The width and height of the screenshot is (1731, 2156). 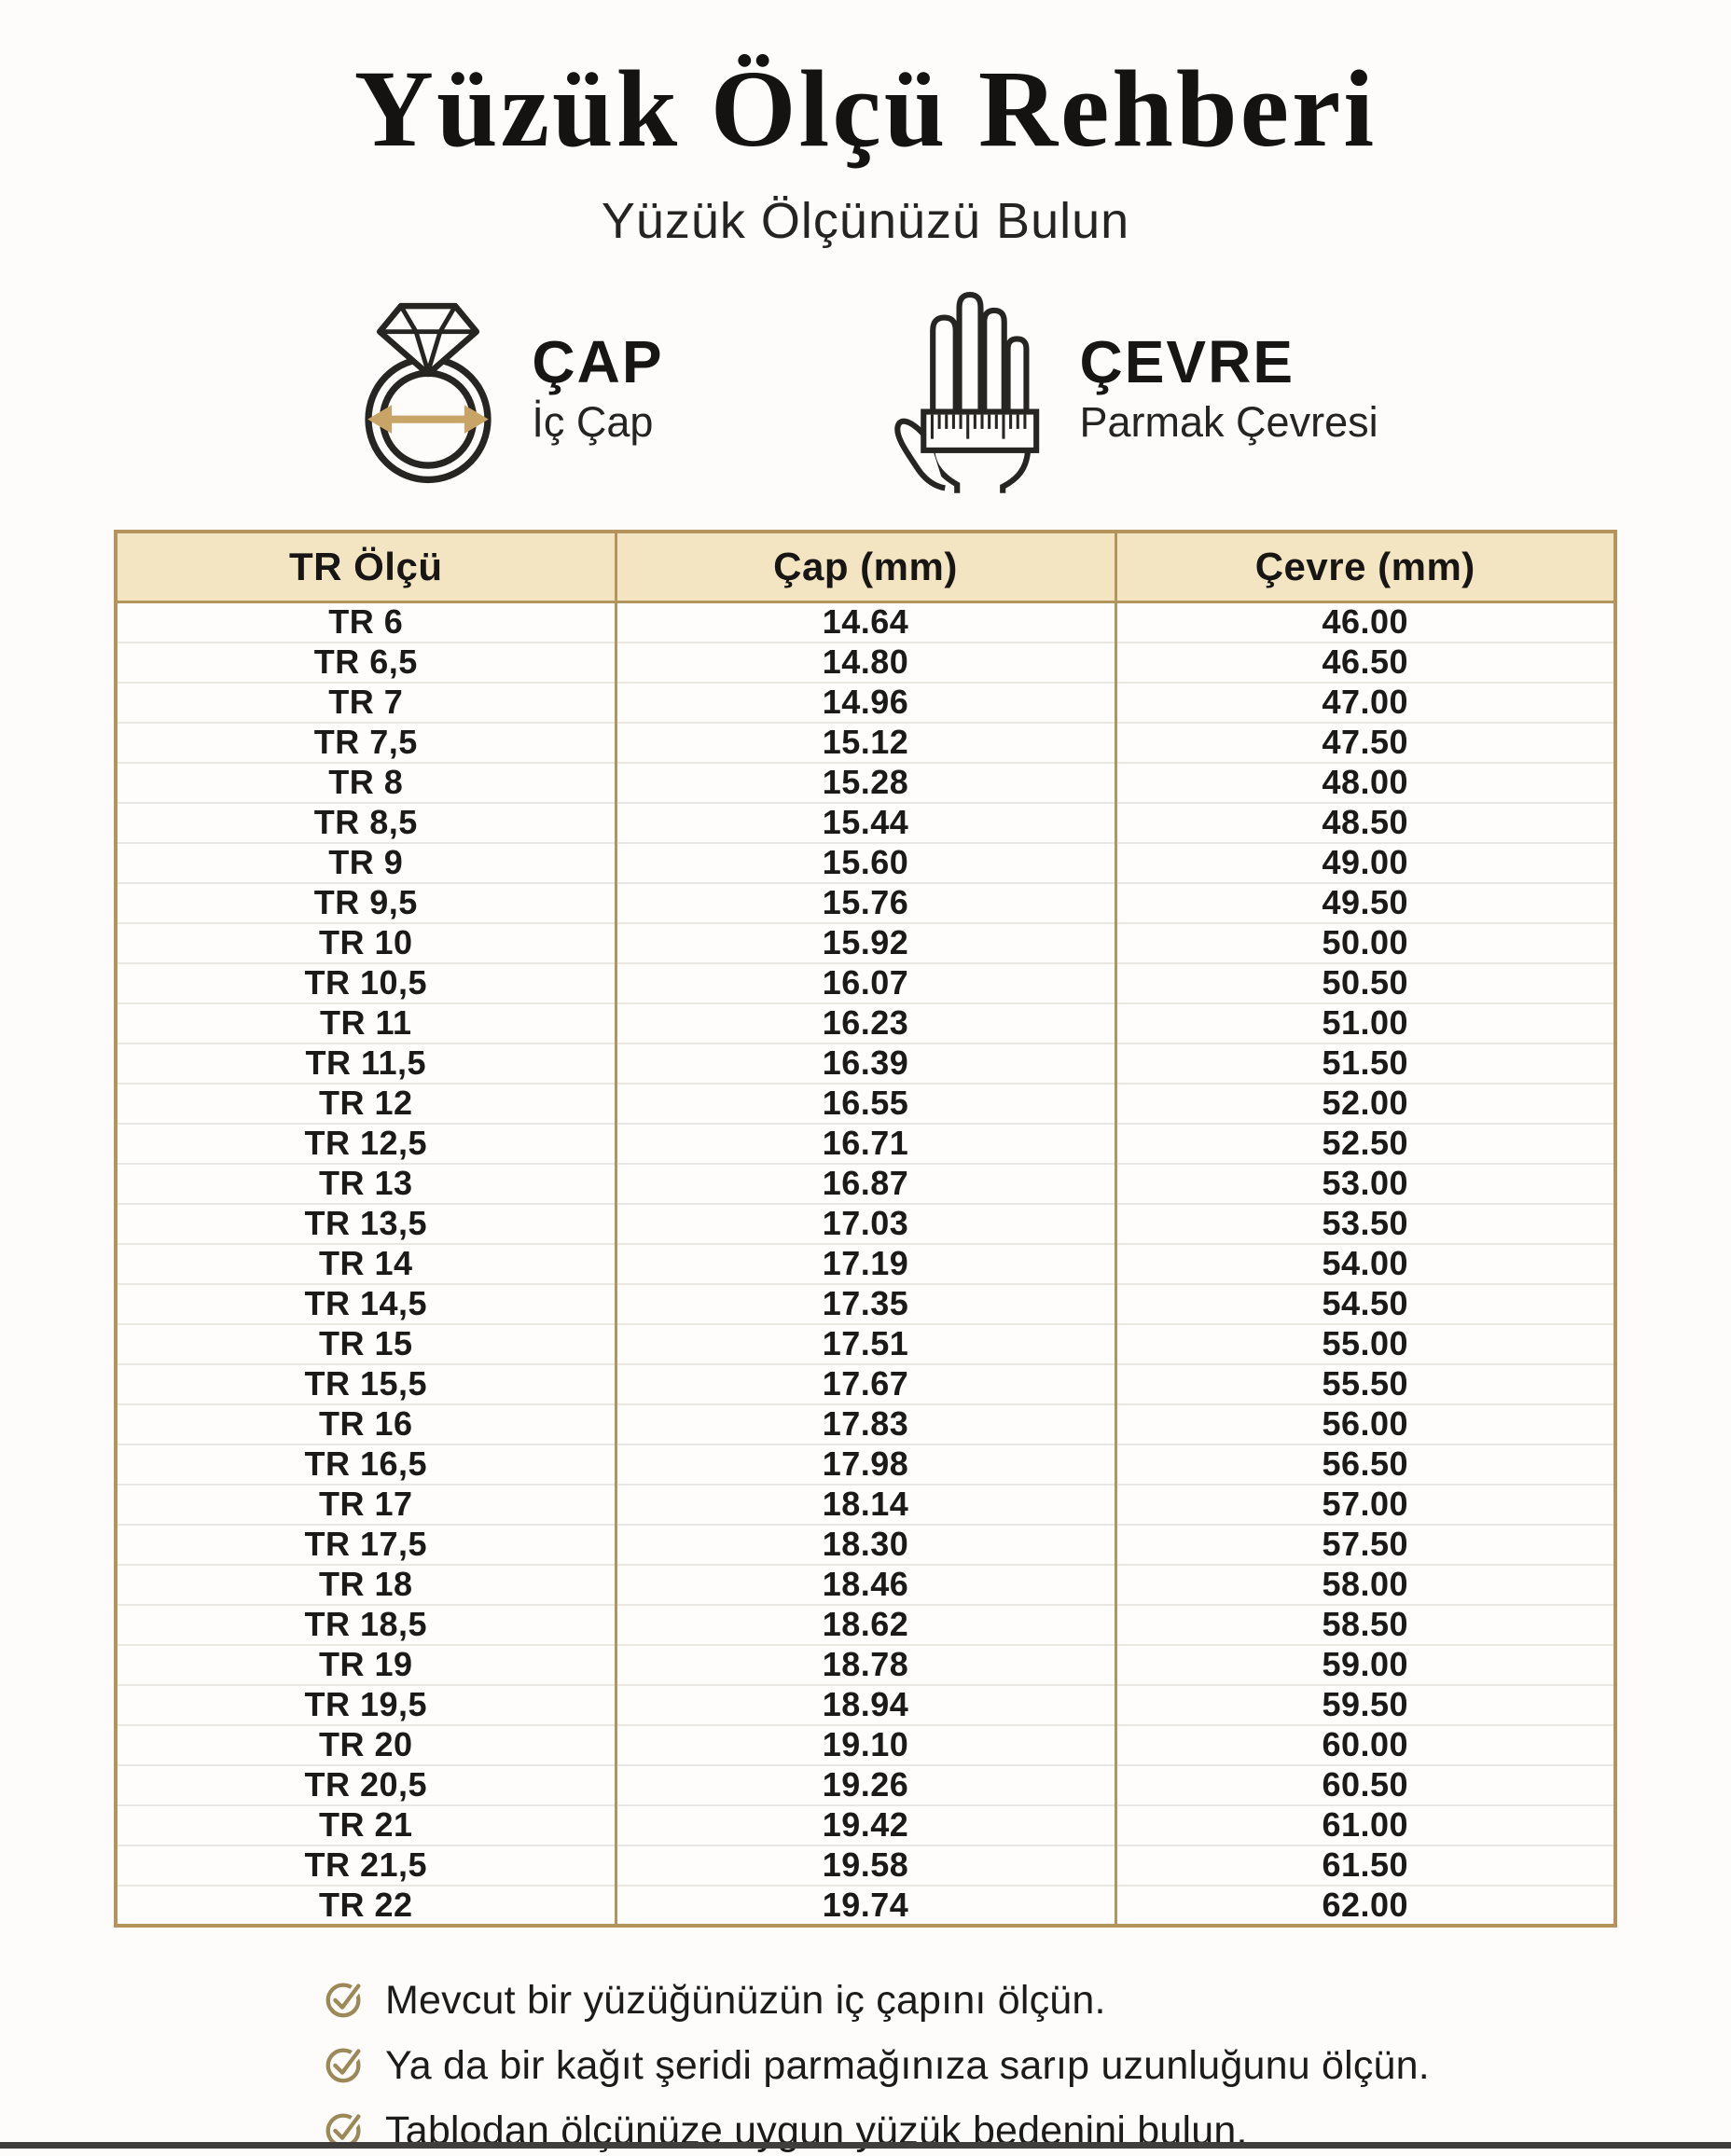 What do you see at coordinates (1365, 782) in the screenshot?
I see `table-cell: 48.00` at bounding box center [1365, 782].